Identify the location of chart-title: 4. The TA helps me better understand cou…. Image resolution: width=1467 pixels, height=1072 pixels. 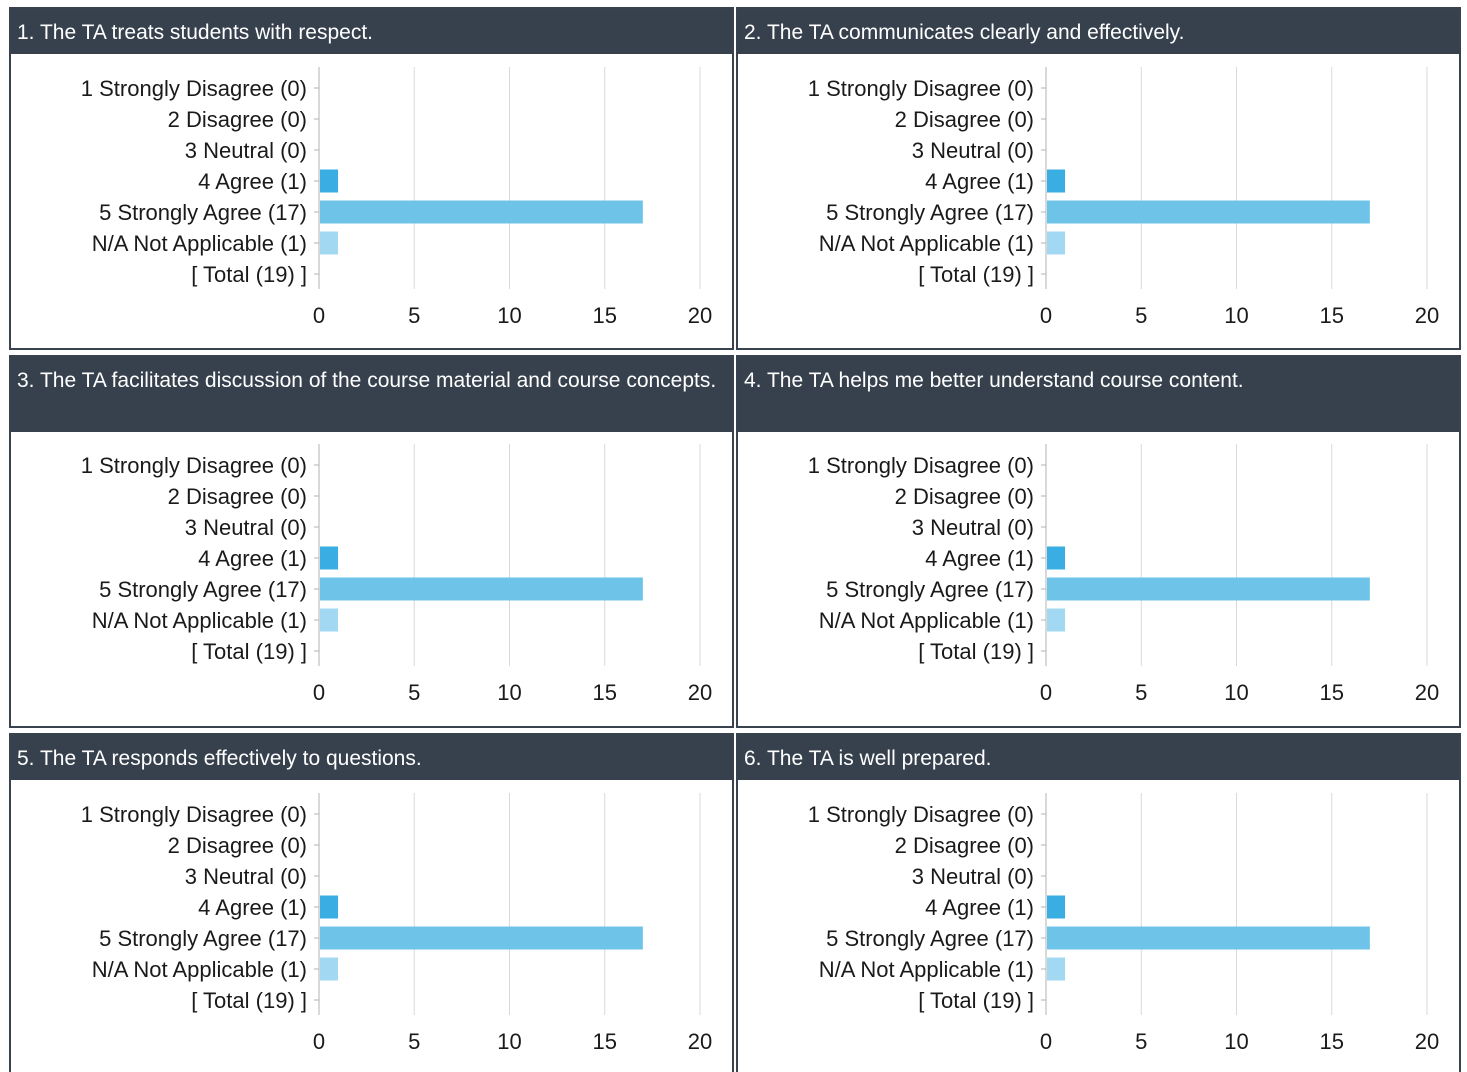
(1098, 394).